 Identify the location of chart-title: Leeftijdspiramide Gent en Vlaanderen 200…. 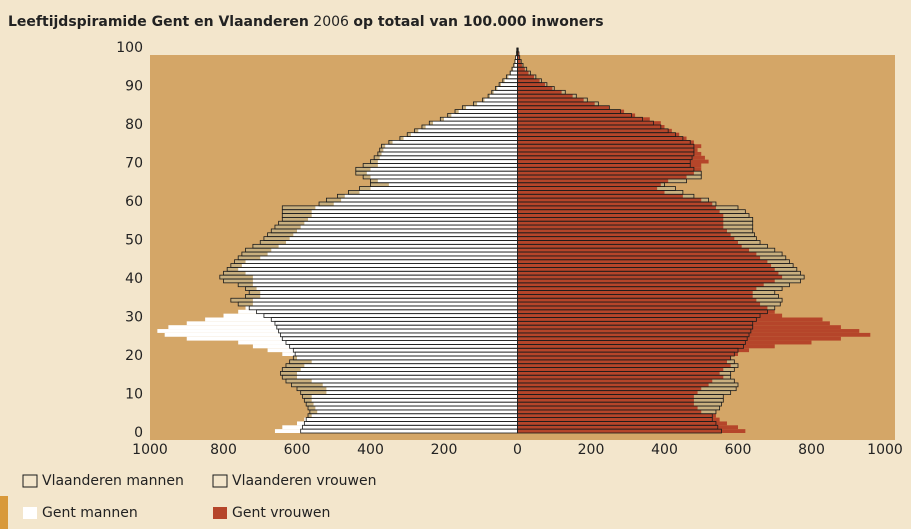
(306, 22).